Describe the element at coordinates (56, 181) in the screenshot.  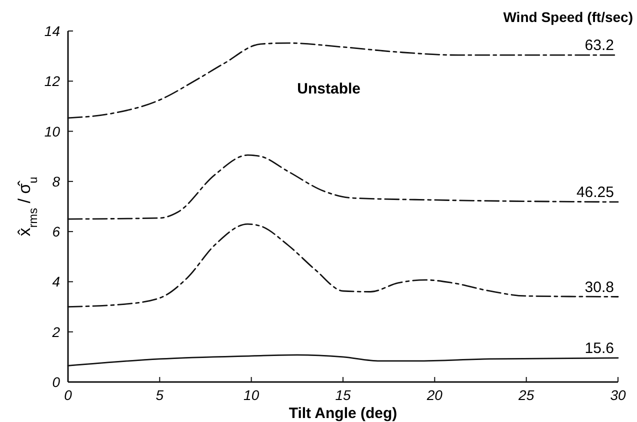
I see `y-tick-label: 8` at that location.